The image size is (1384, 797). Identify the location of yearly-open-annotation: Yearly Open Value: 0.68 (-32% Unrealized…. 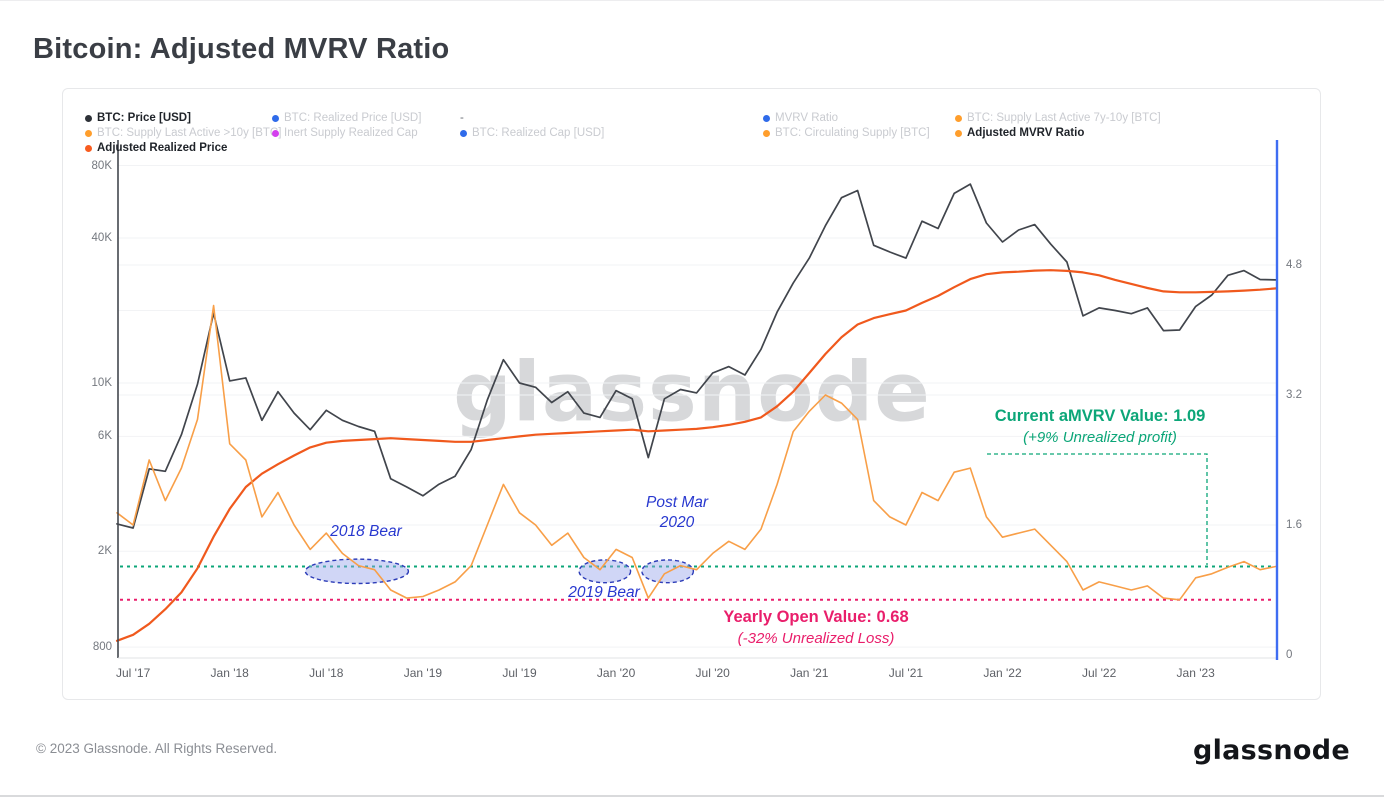
(815, 628).